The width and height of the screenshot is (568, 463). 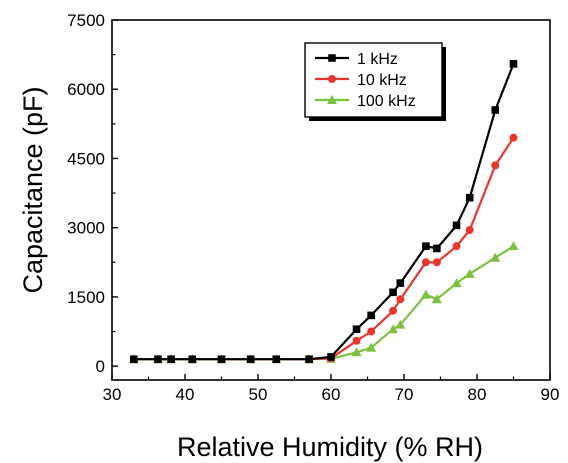 What do you see at coordinates (86, 228) in the screenshot?
I see `y-tick-label: 3000` at bounding box center [86, 228].